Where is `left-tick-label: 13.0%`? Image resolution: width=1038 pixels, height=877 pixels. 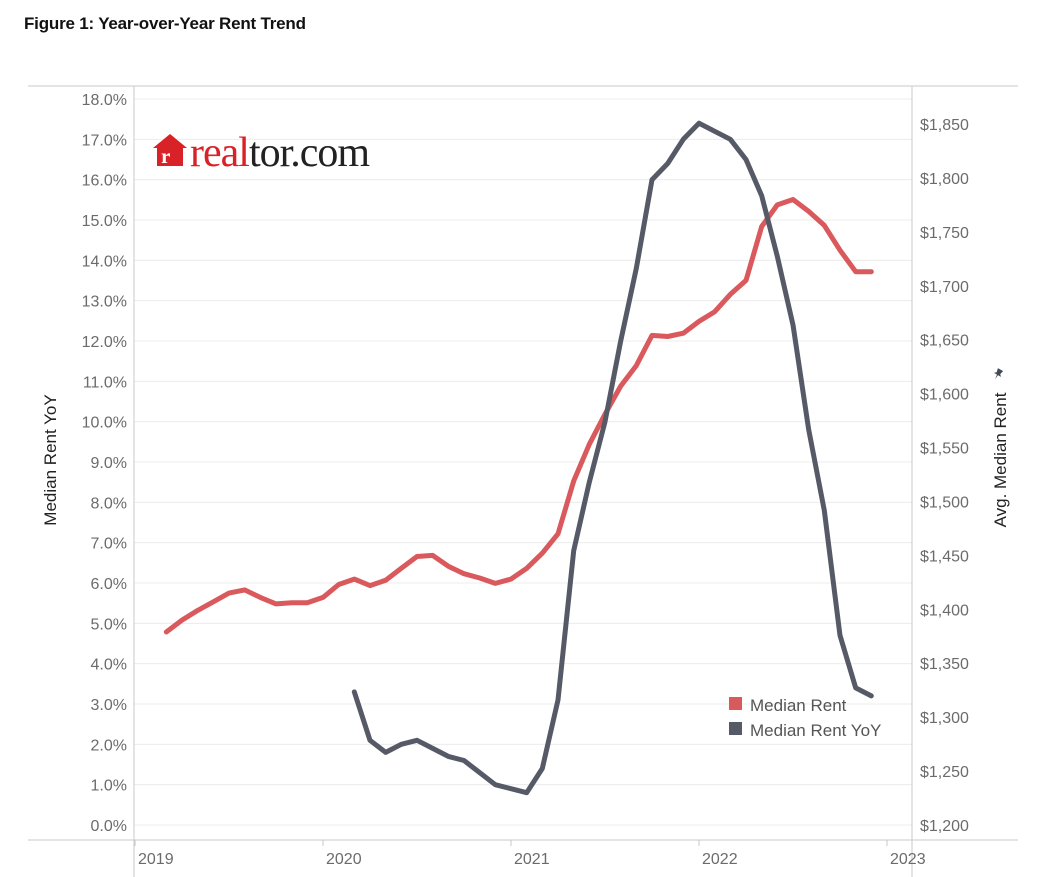 left-tick-label: 13.0% is located at coordinates (104, 302).